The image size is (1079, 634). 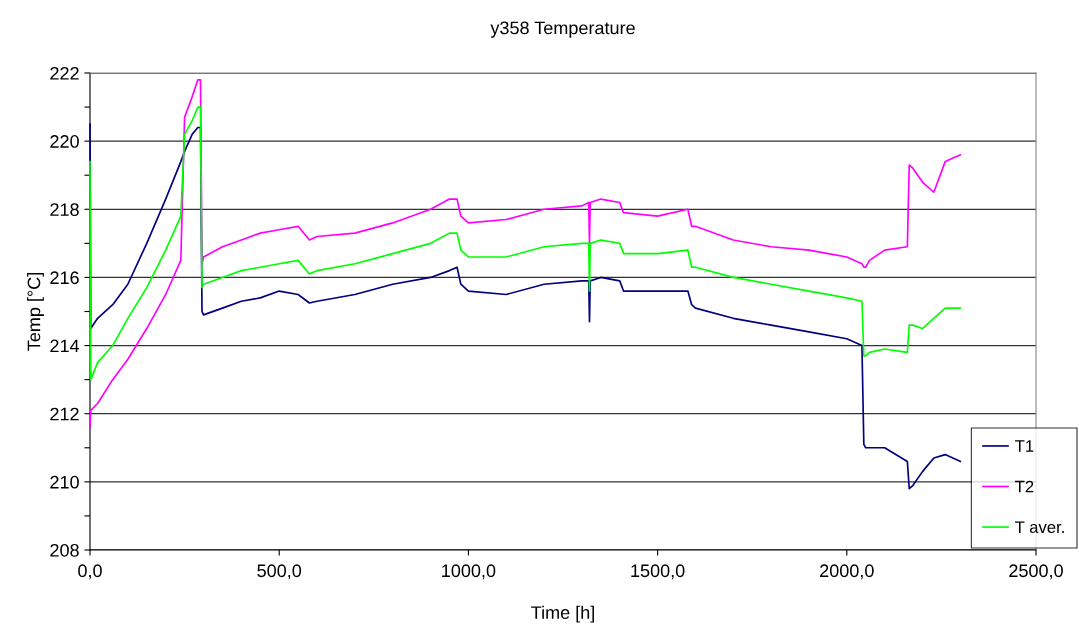 What do you see at coordinates (64, 482) in the screenshot?
I see `y-tick-label: 210` at bounding box center [64, 482].